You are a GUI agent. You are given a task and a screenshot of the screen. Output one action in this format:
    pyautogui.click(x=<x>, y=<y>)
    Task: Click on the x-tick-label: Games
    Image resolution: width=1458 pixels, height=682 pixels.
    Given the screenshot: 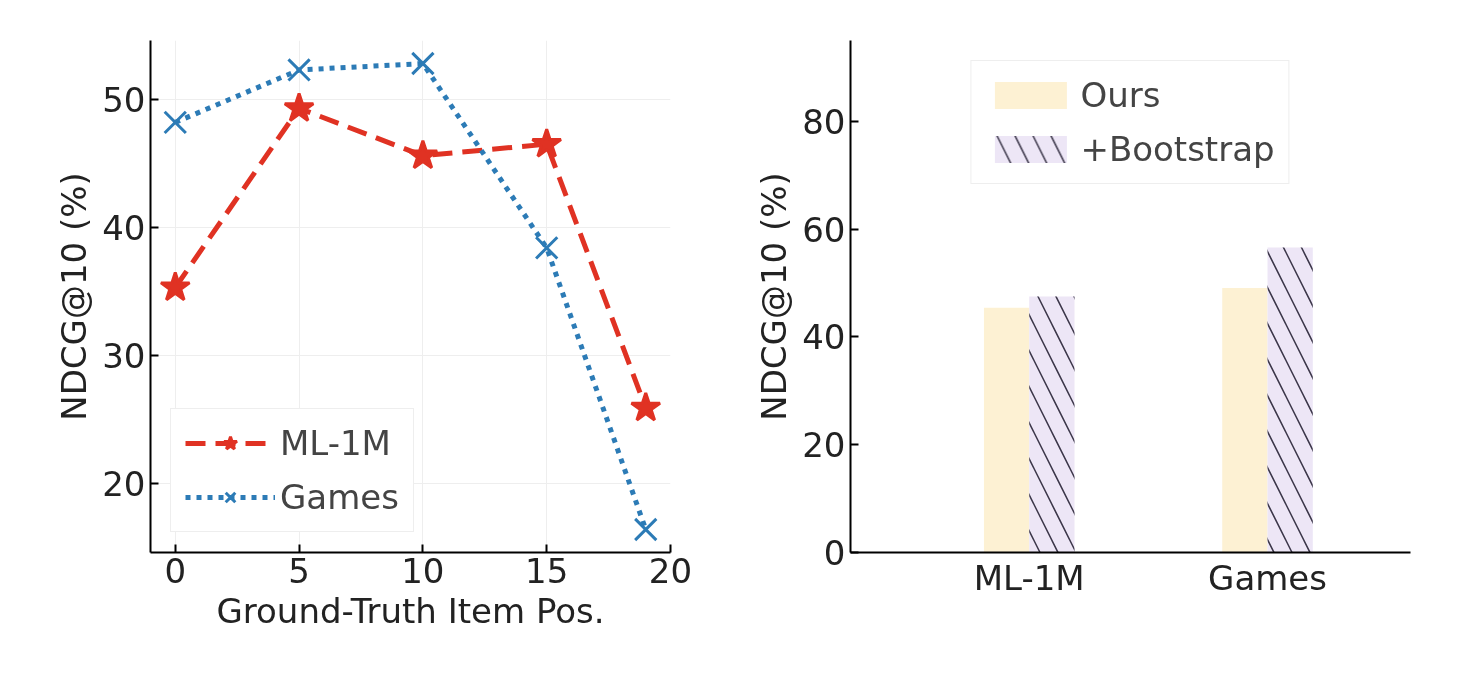 What is the action you would take?
    pyautogui.click(x=1267, y=577)
    